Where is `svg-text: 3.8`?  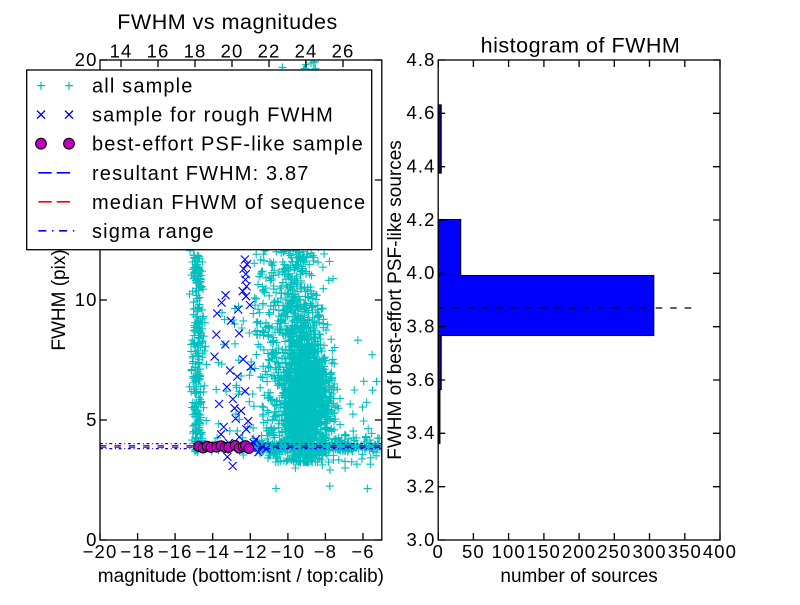 svg-text: 3.8 is located at coordinates (420, 325).